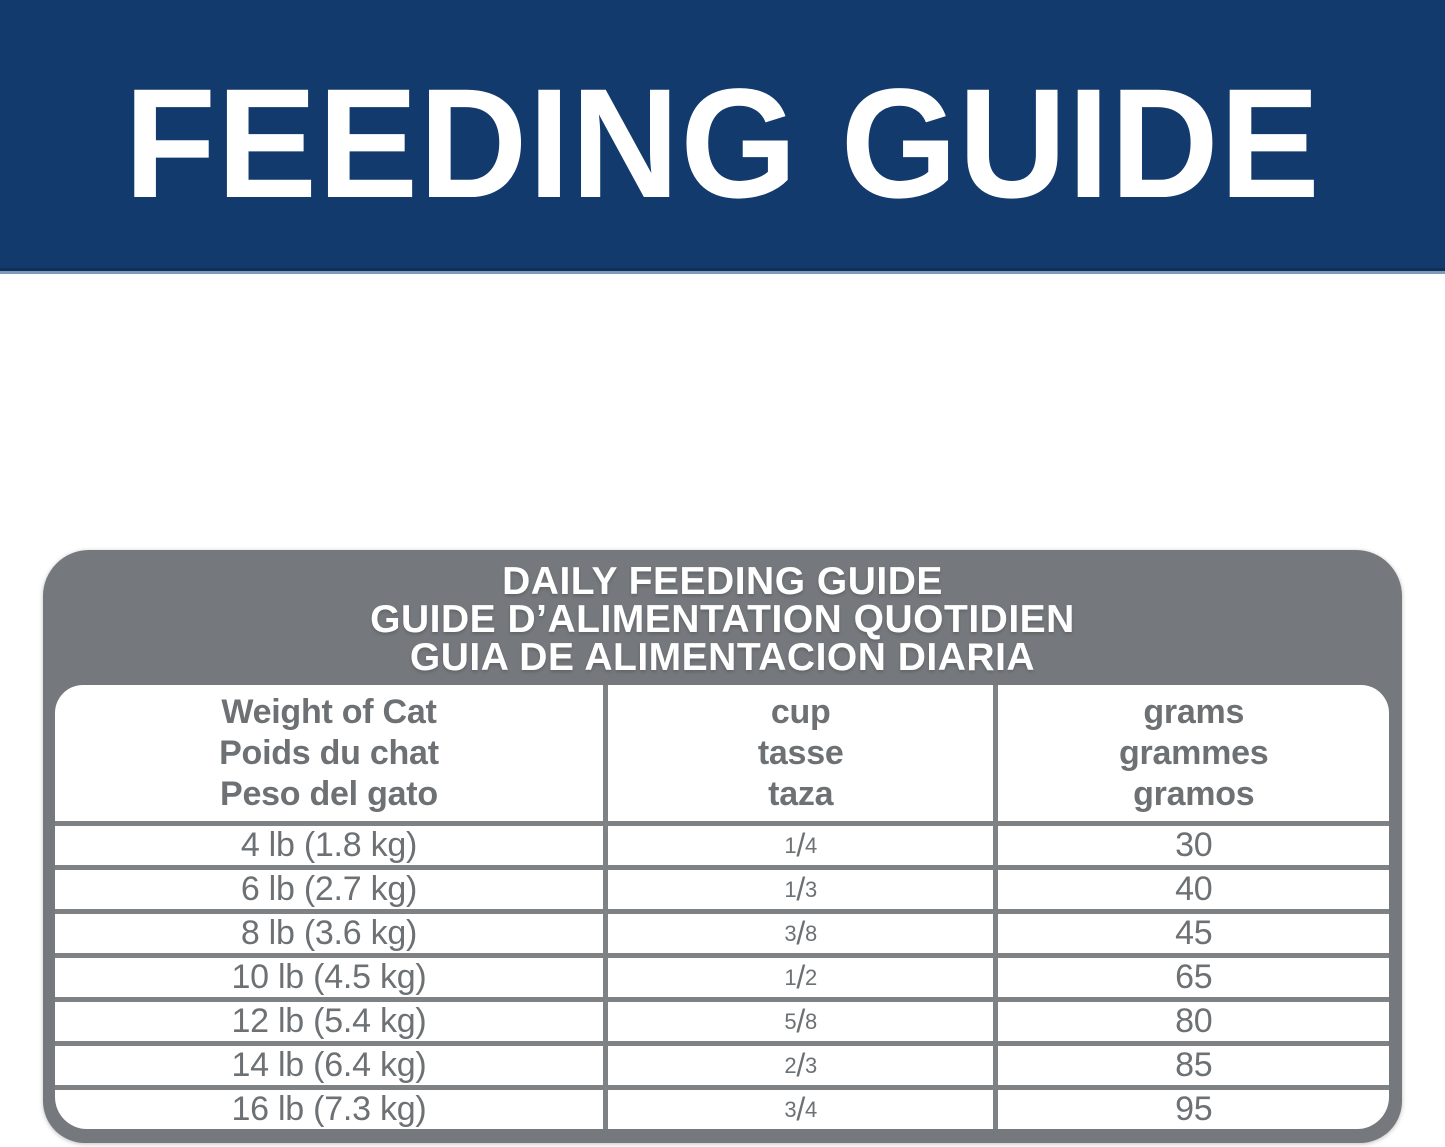 Image resolution: width=1445 pixels, height=1147 pixels. What do you see at coordinates (790, 1065) in the screenshot?
I see `fraction-numerator: 2` at bounding box center [790, 1065].